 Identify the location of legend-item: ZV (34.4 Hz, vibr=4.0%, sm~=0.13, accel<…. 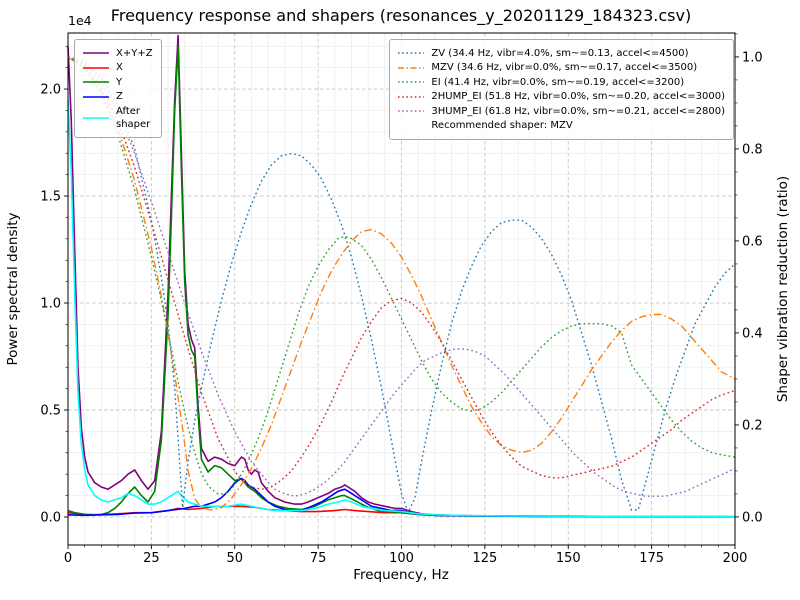
(561, 53).